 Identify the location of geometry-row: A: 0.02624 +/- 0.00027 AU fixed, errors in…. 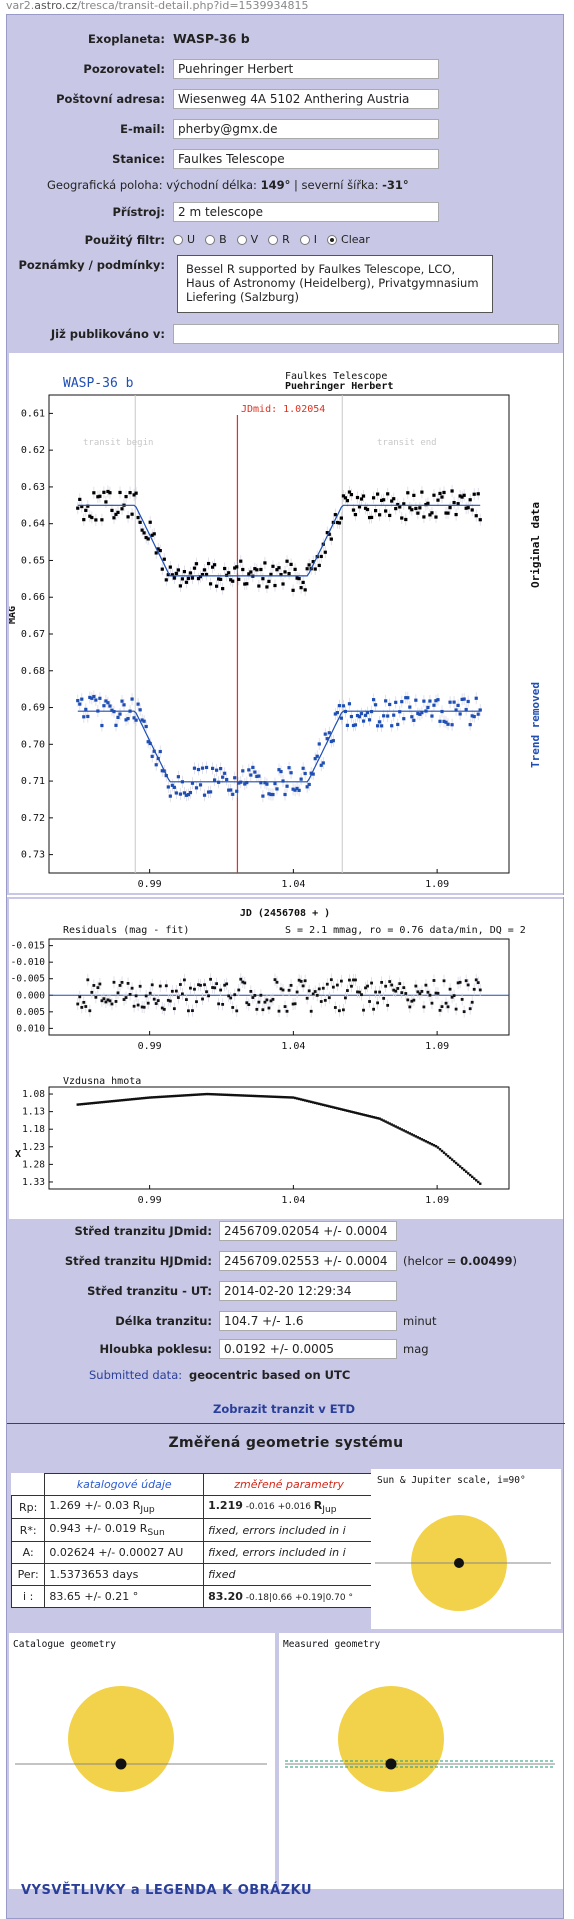
(192, 1553).